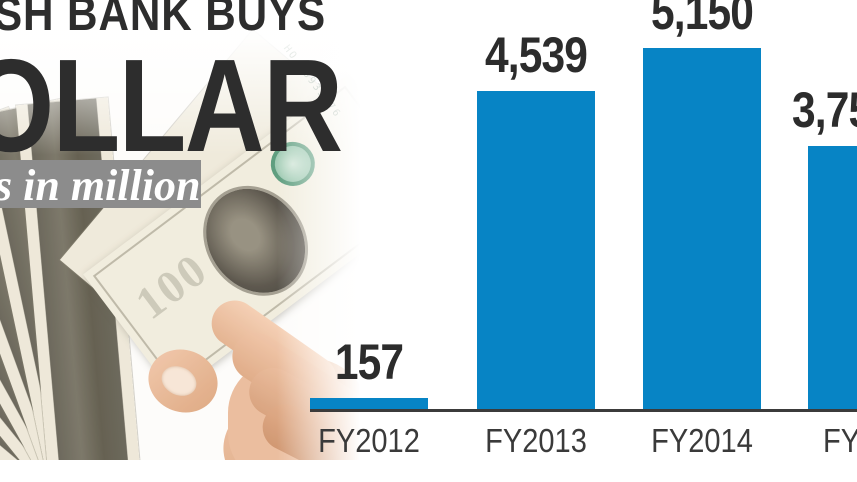  Describe the element at coordinates (163, 20) in the screenshot. I see `headline-line1: SH BANK BUYS` at that location.